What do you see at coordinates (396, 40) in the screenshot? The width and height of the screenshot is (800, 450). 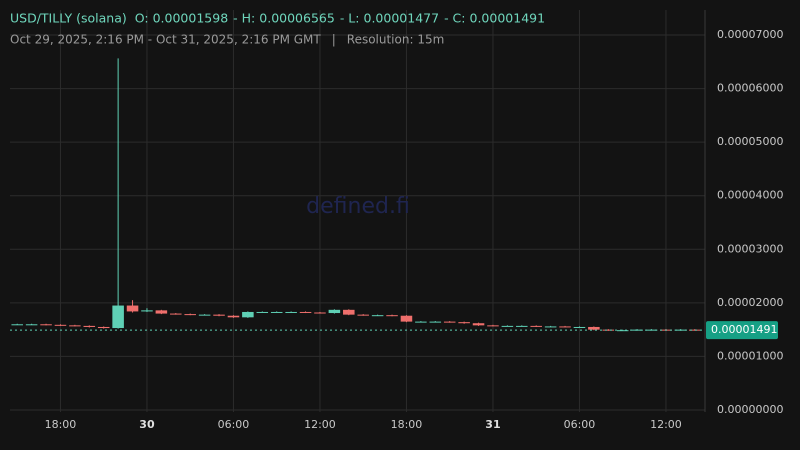 I see `resolution: Resolution: 15m` at bounding box center [396, 40].